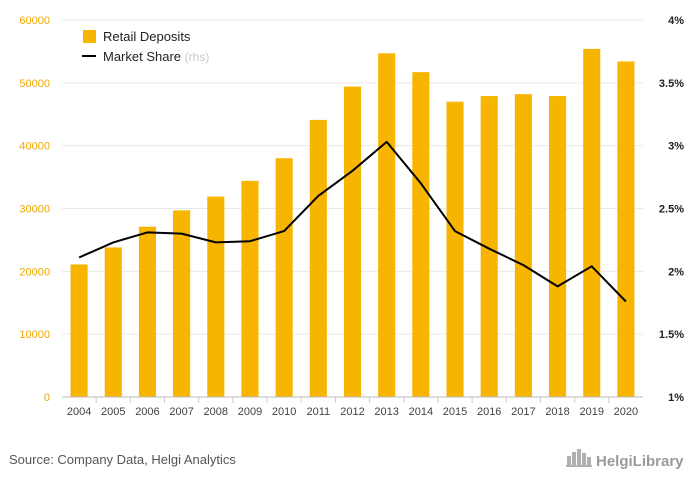  I want to click on x-tick-label: 2008, so click(216, 412).